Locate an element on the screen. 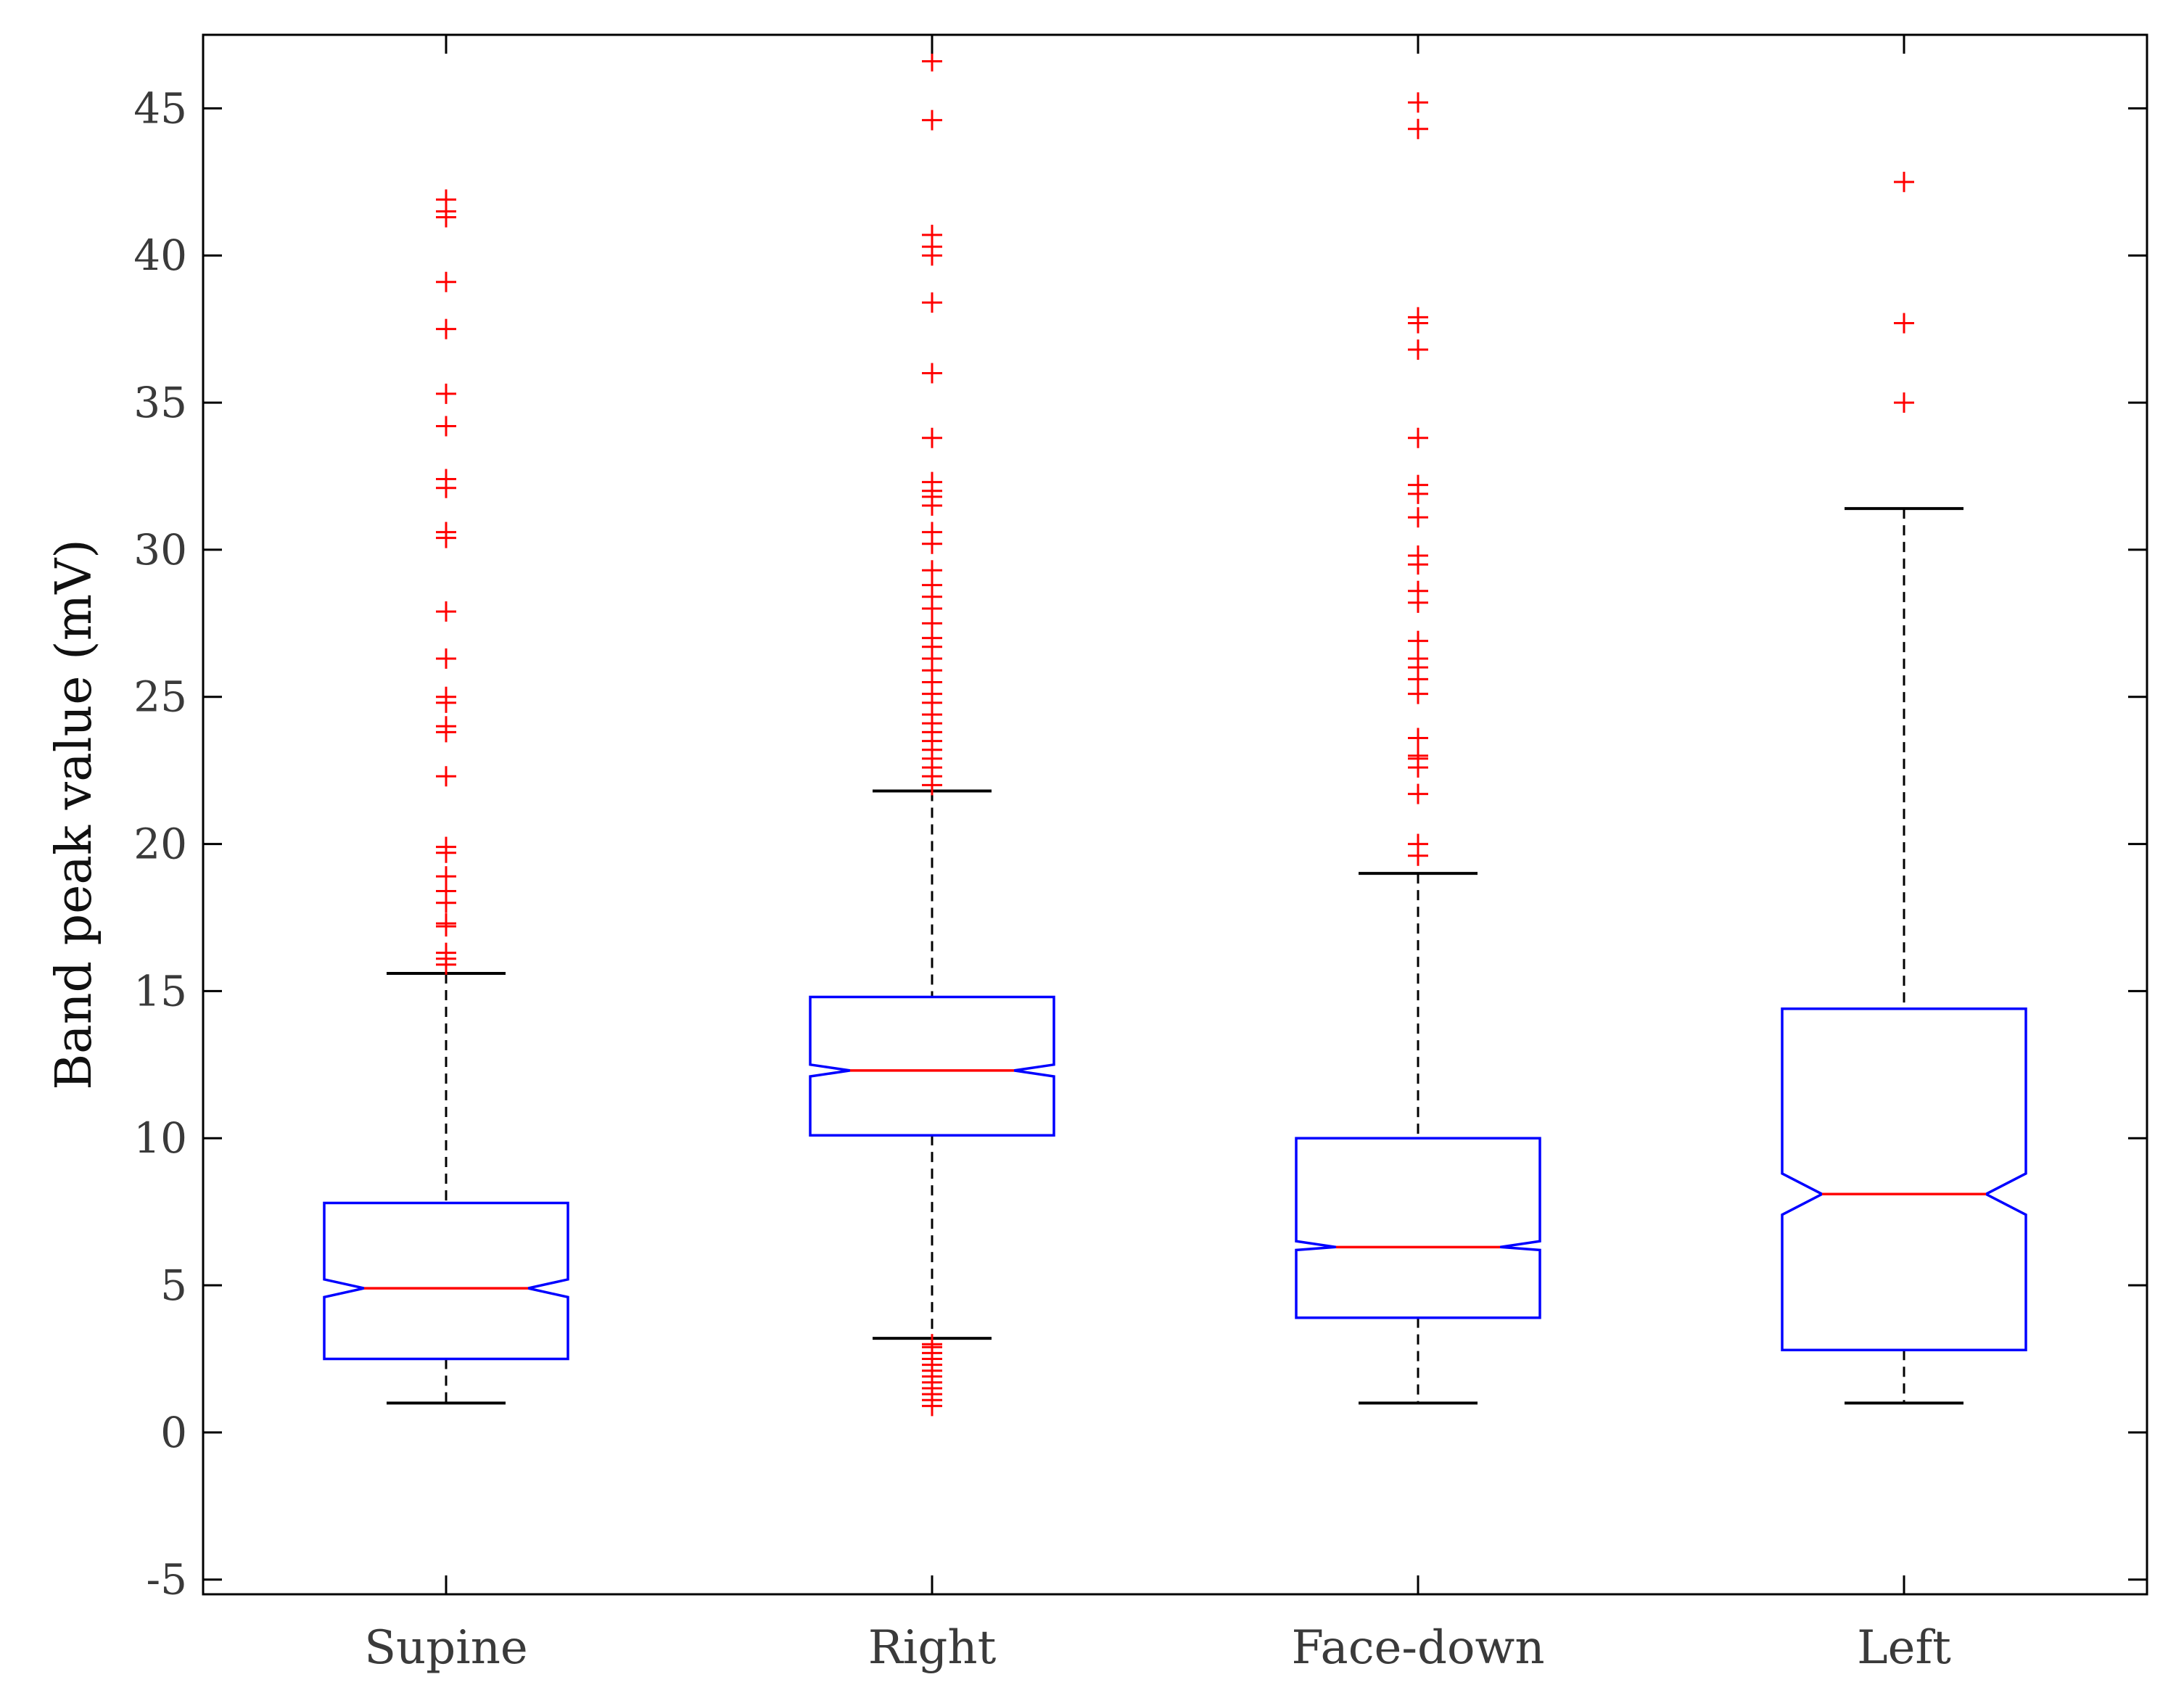 The image size is (2184, 1698). x-tick-label: Right is located at coordinates (932, 1648).